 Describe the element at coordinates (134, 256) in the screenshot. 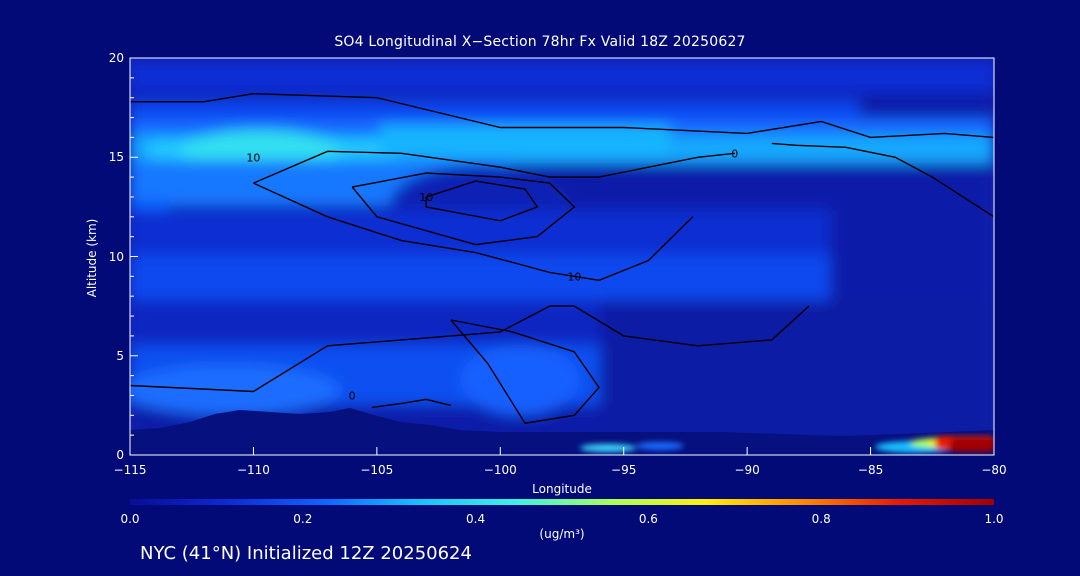

I see `y-axis-ticks` at that location.